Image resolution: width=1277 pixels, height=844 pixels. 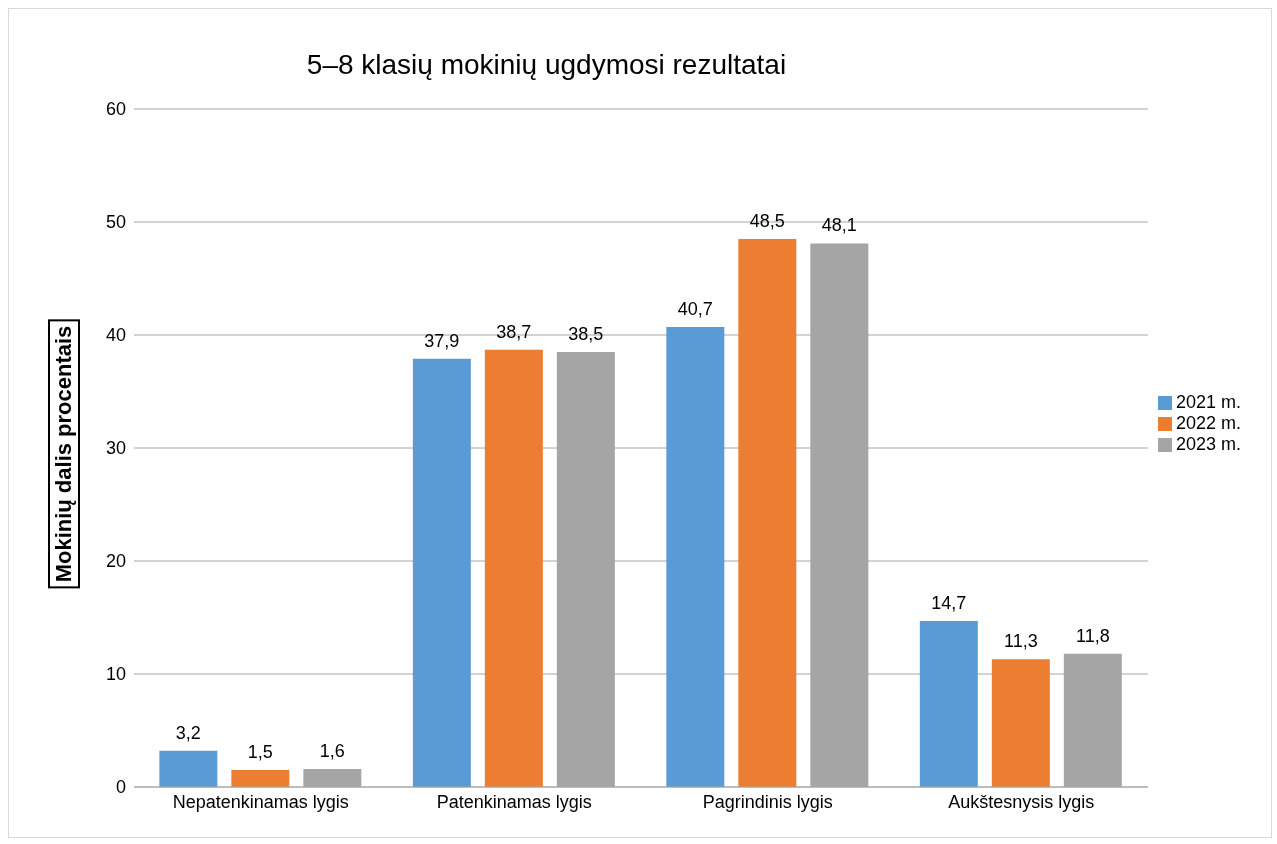 What do you see at coordinates (1208, 443) in the screenshot?
I see `legend-label: 2023 m.` at bounding box center [1208, 443].